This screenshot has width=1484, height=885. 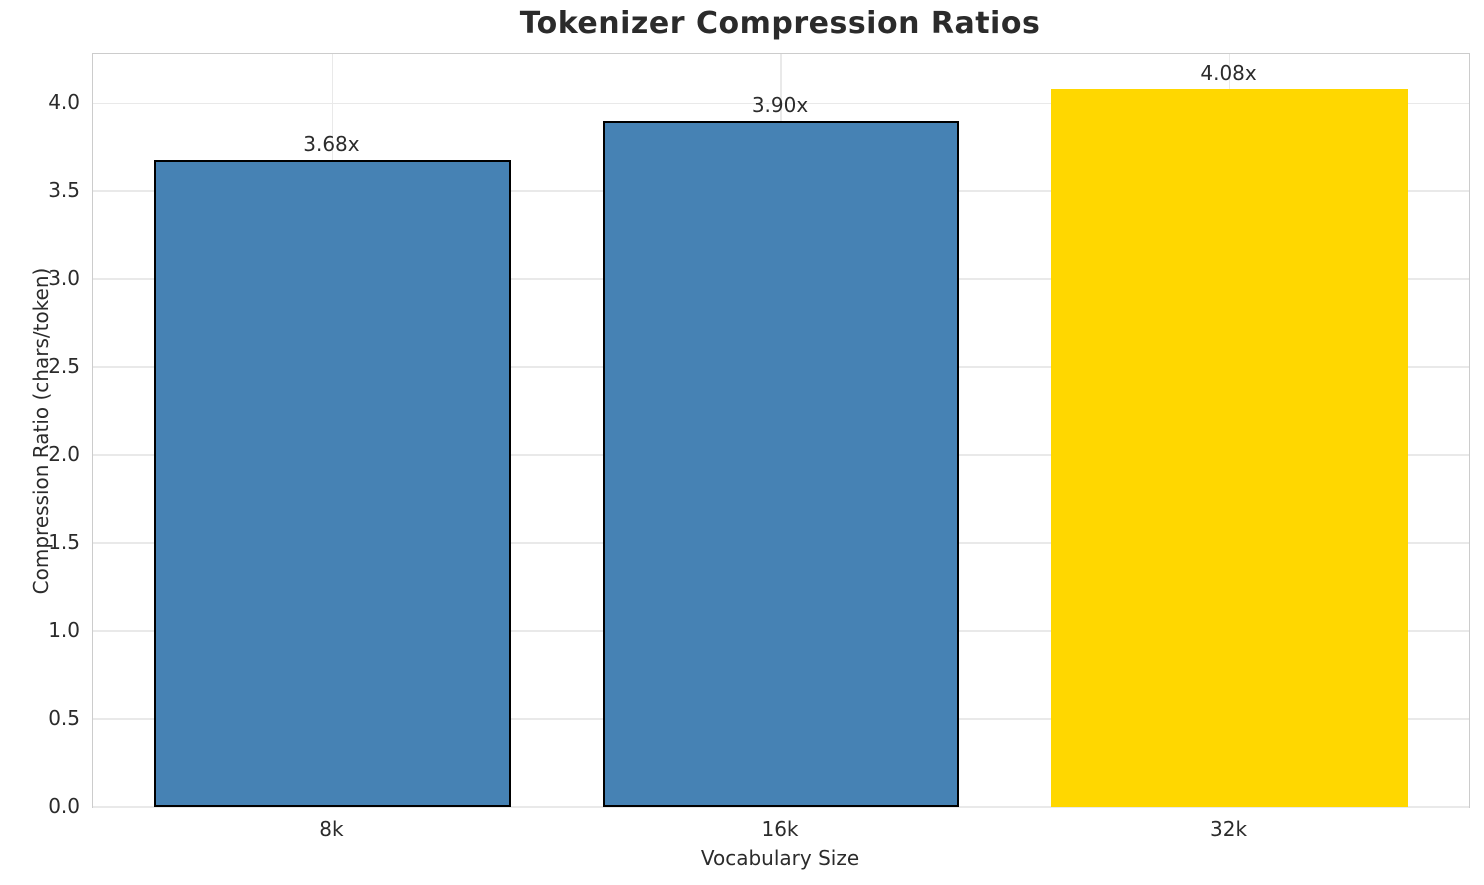 What do you see at coordinates (64, 630) in the screenshot?
I see `y-tick-label: 1.0` at bounding box center [64, 630].